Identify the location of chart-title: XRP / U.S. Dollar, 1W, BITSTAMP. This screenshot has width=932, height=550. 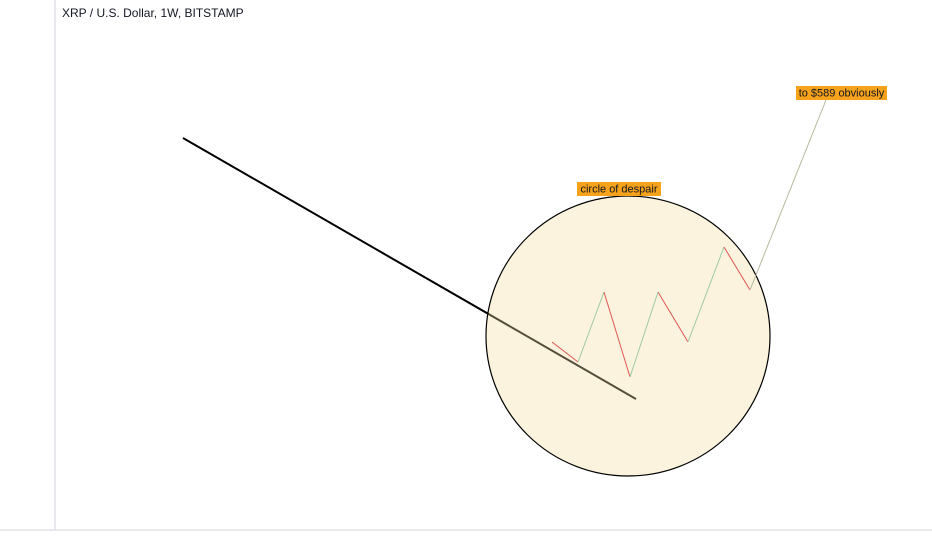
(153, 13).